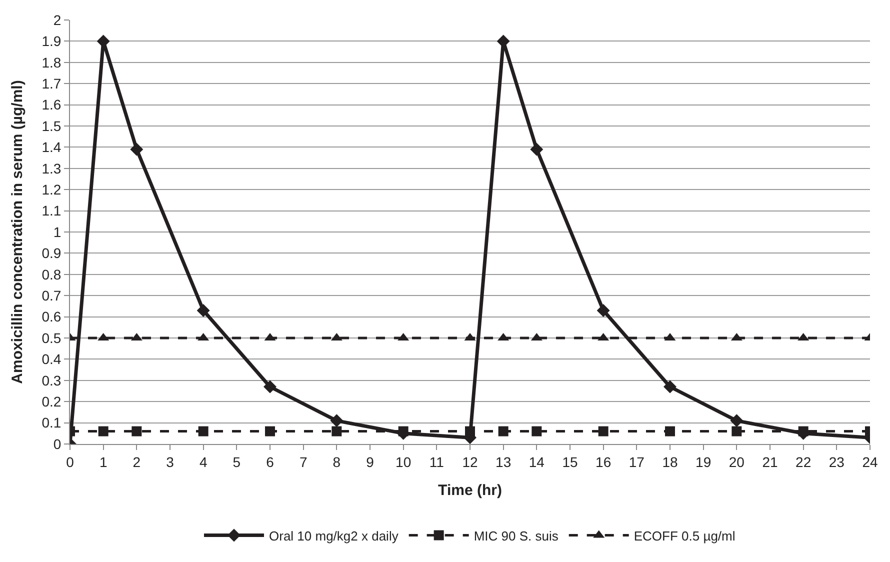 This screenshot has height=562, width=890. What do you see at coordinates (57, 20) in the screenshot?
I see `y-tick-label: 2` at bounding box center [57, 20].